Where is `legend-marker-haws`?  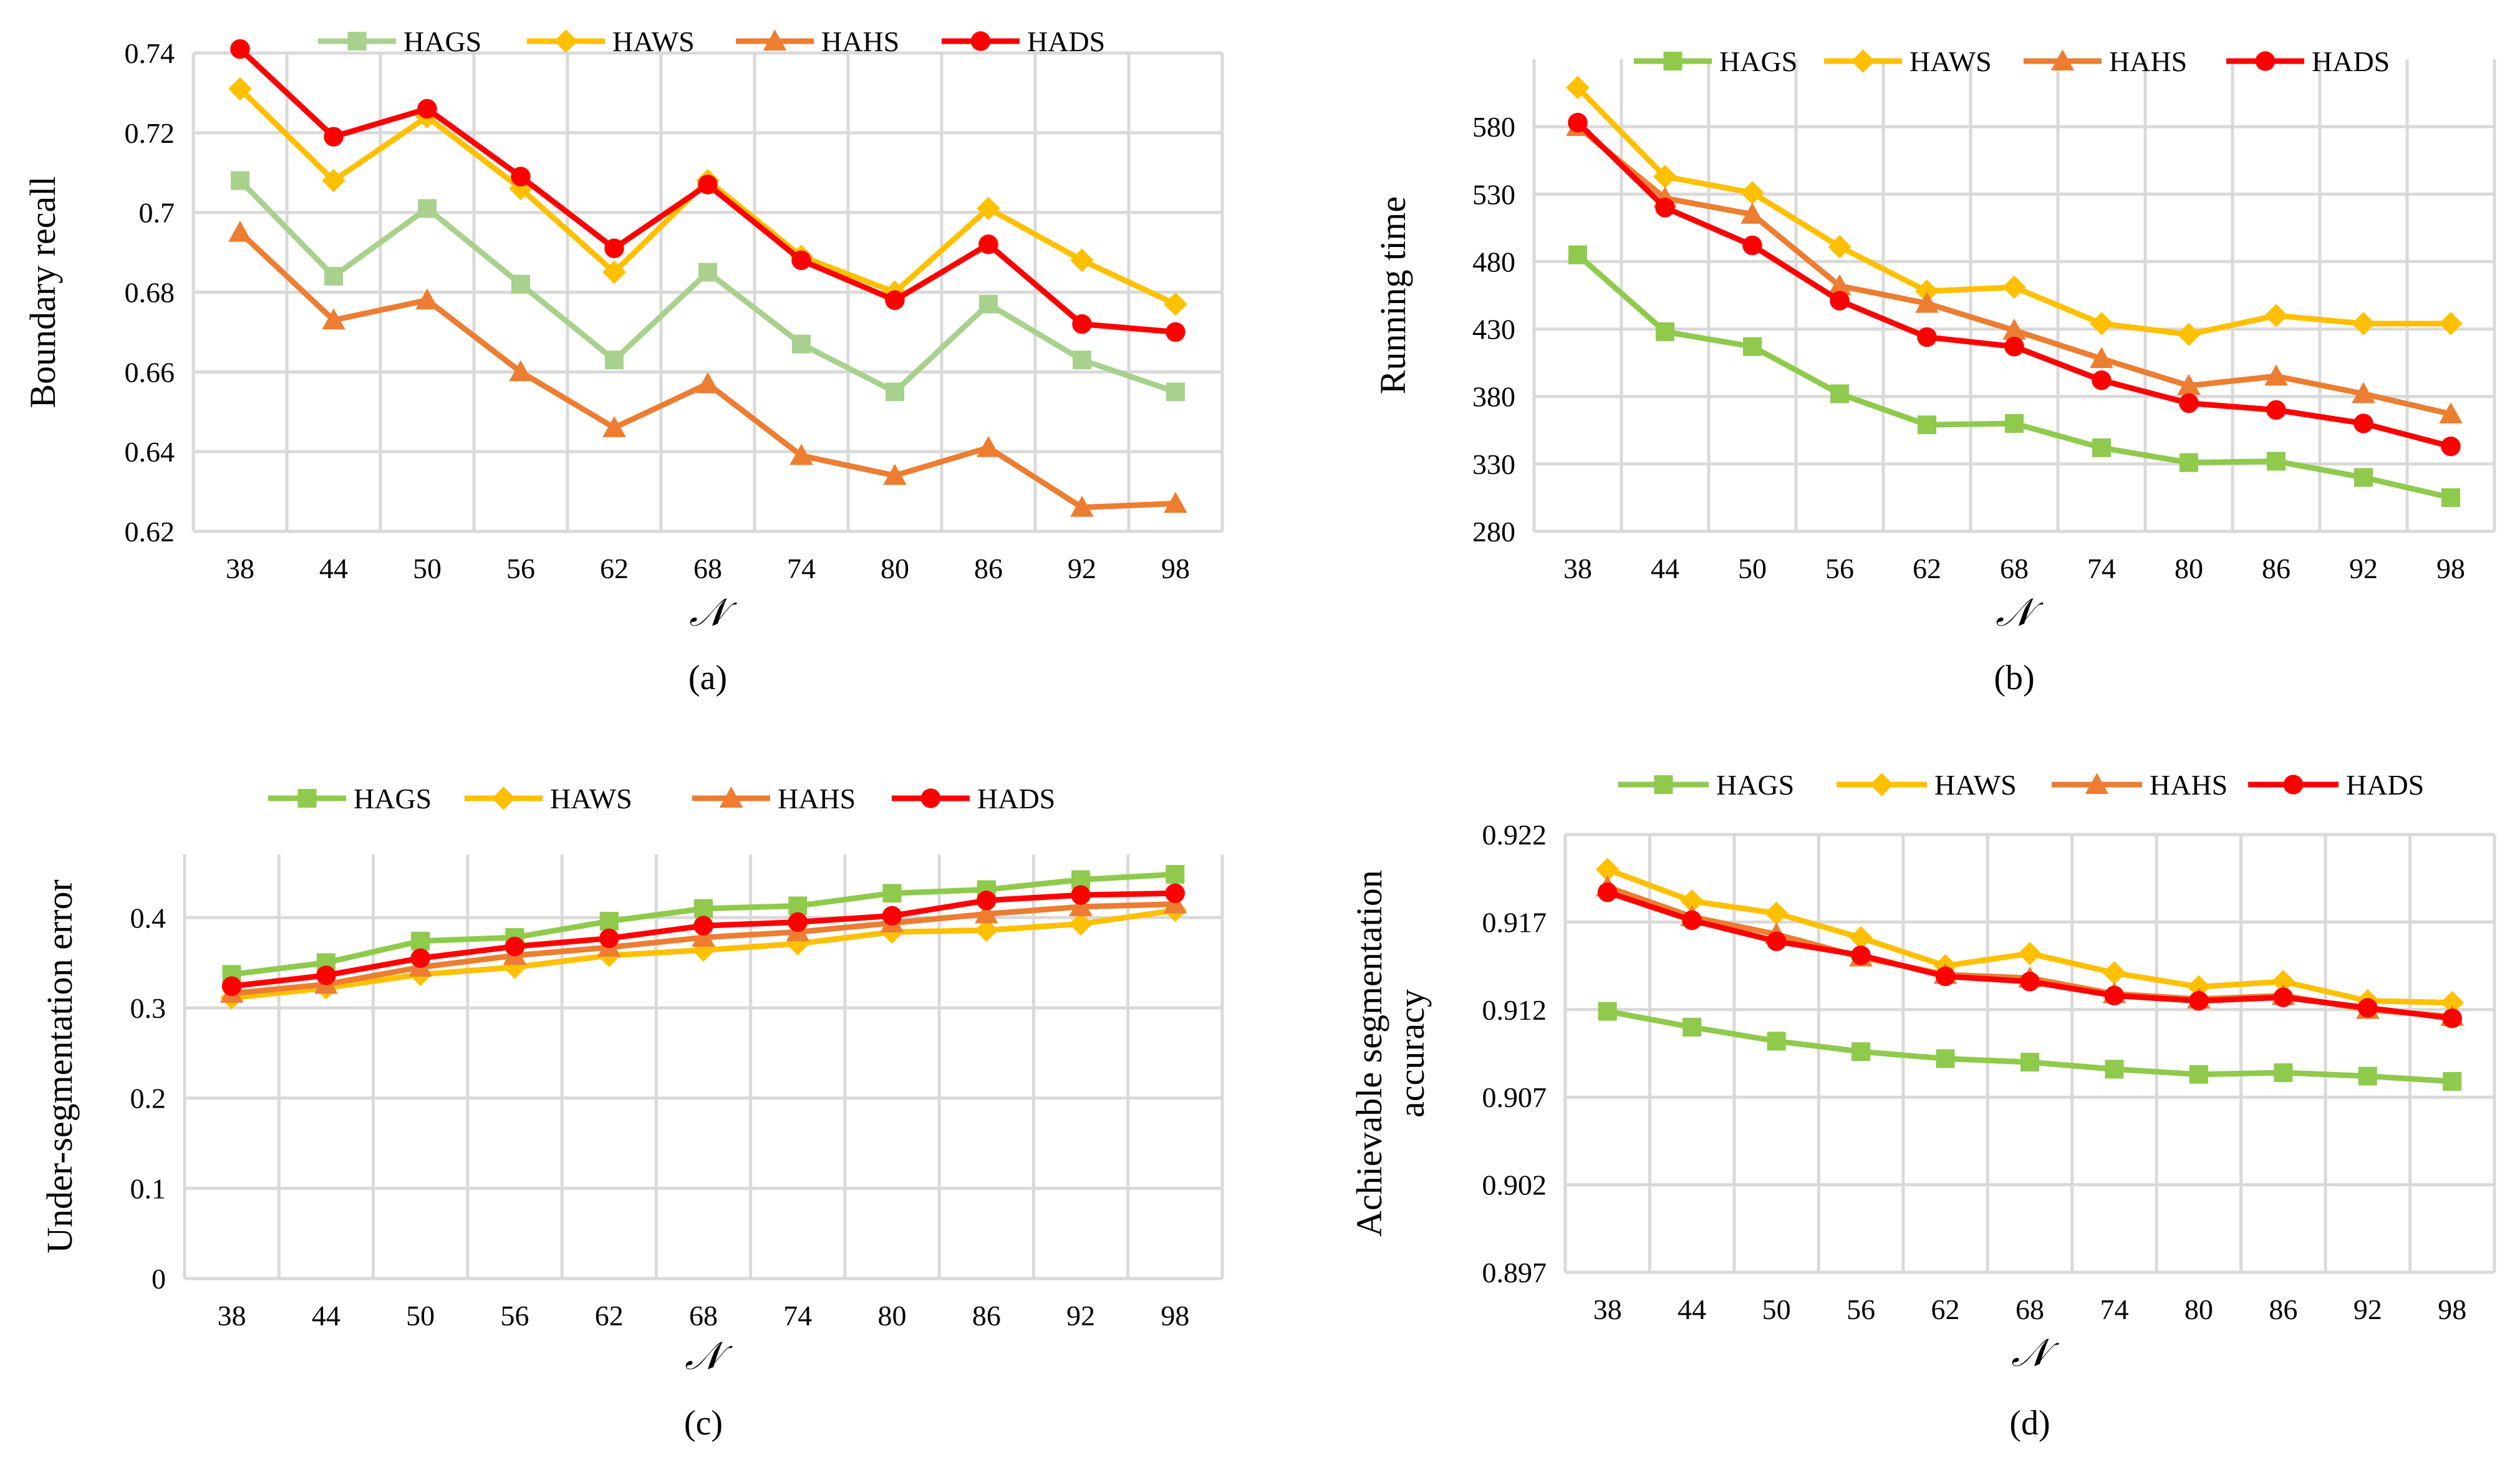
legend-marker-haws is located at coordinates (1863, 61).